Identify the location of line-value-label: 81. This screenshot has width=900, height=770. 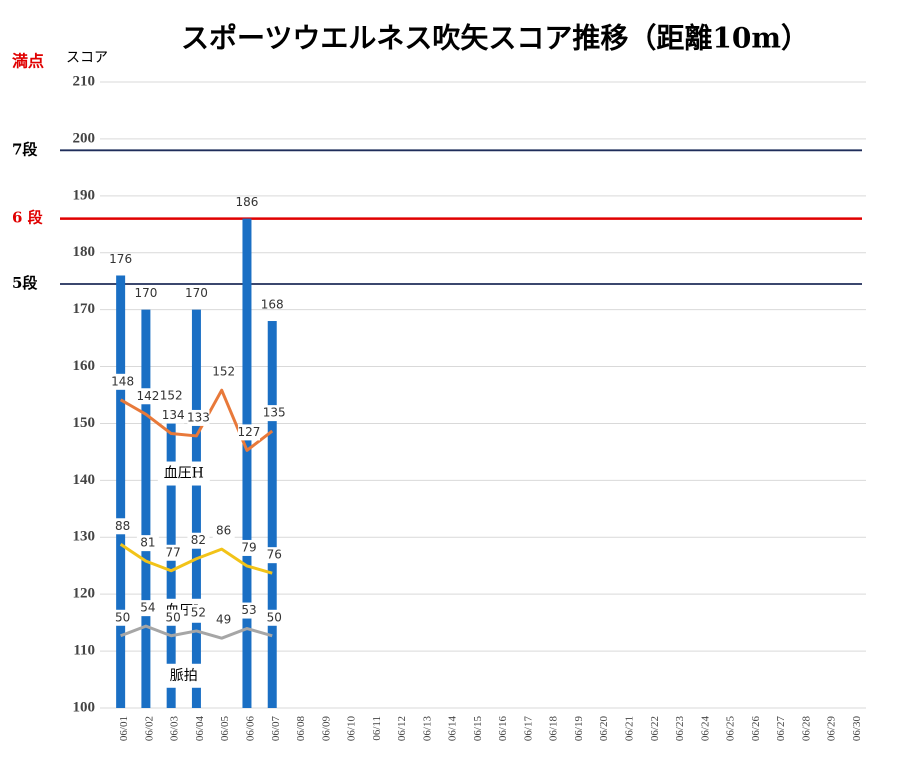
(147, 543).